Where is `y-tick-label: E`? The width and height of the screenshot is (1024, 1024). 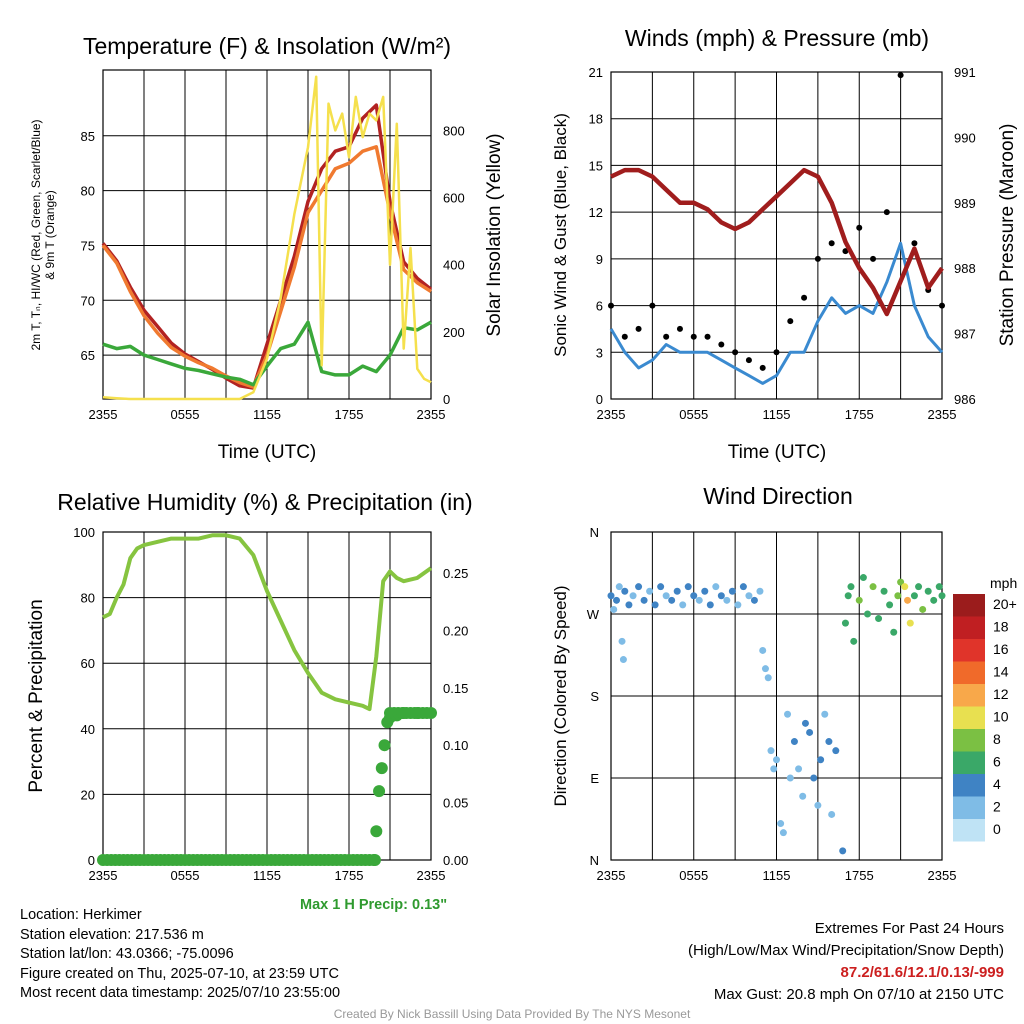
y-tick-label: E is located at coordinates (594, 778).